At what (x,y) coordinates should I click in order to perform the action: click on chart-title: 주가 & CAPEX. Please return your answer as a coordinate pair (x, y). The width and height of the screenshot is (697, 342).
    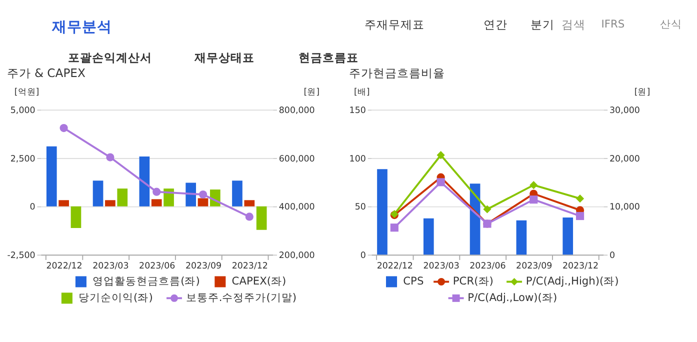
    Looking at the image, I should click on (46, 73).